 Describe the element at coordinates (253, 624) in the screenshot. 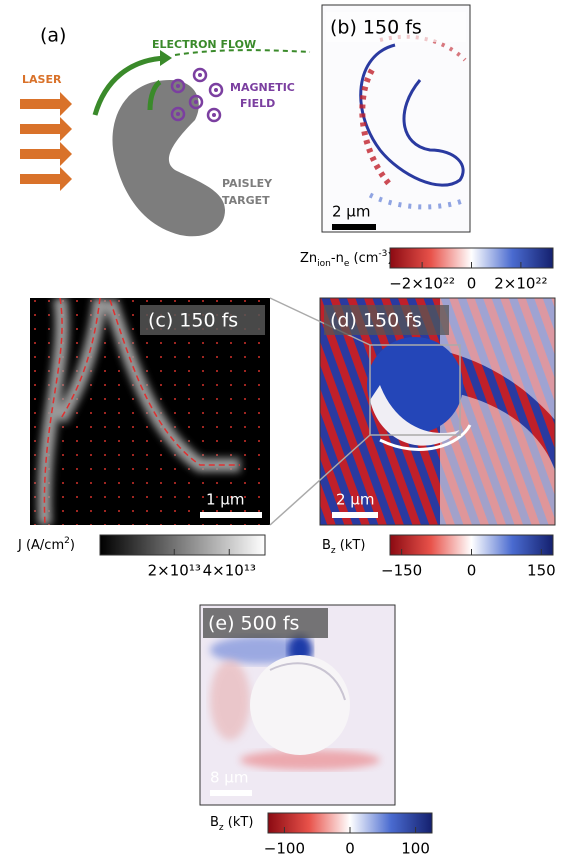

I see `panel-title: (e) 500 fs` at that location.